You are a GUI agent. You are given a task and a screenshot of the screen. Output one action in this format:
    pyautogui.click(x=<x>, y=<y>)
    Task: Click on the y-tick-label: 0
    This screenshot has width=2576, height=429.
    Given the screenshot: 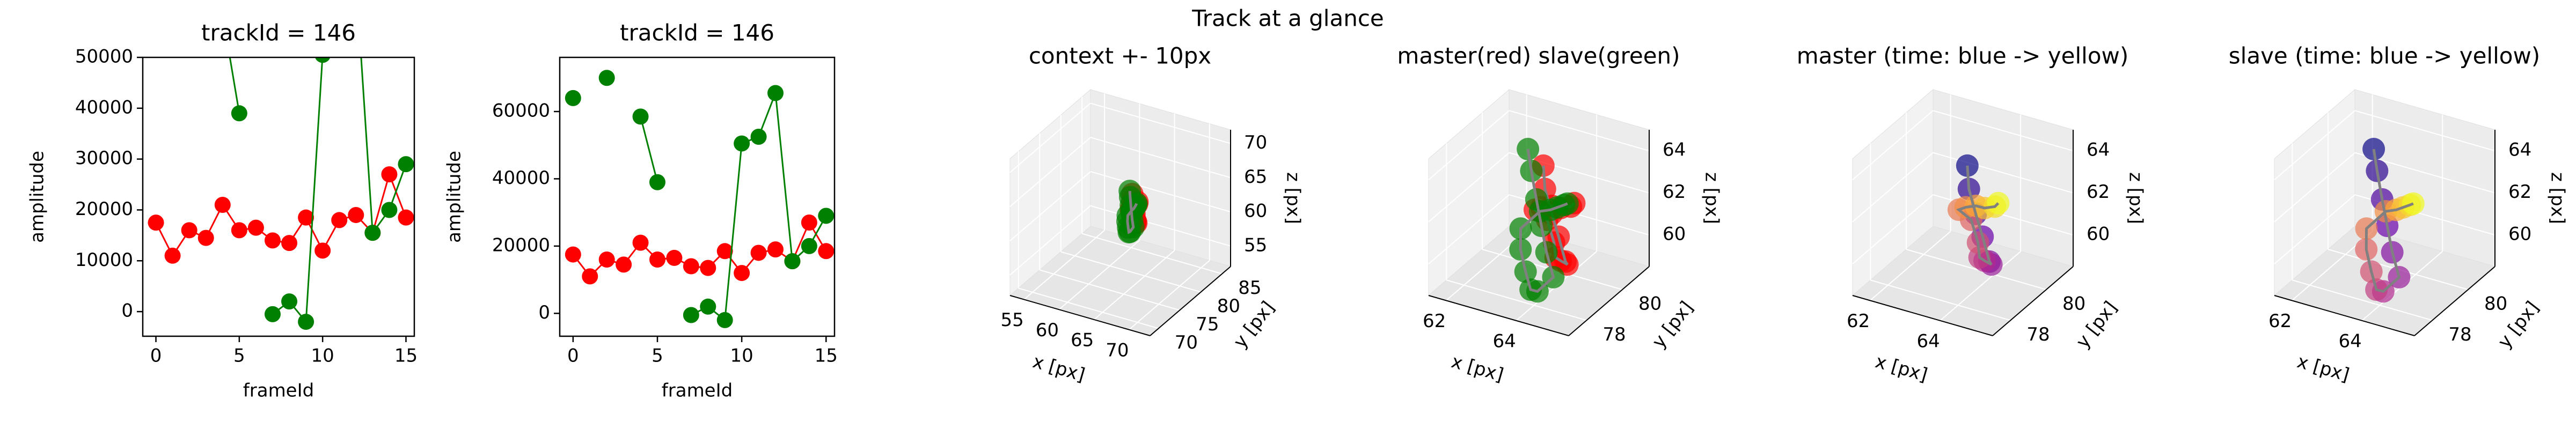 What is the action you would take?
    pyautogui.click(x=127, y=311)
    